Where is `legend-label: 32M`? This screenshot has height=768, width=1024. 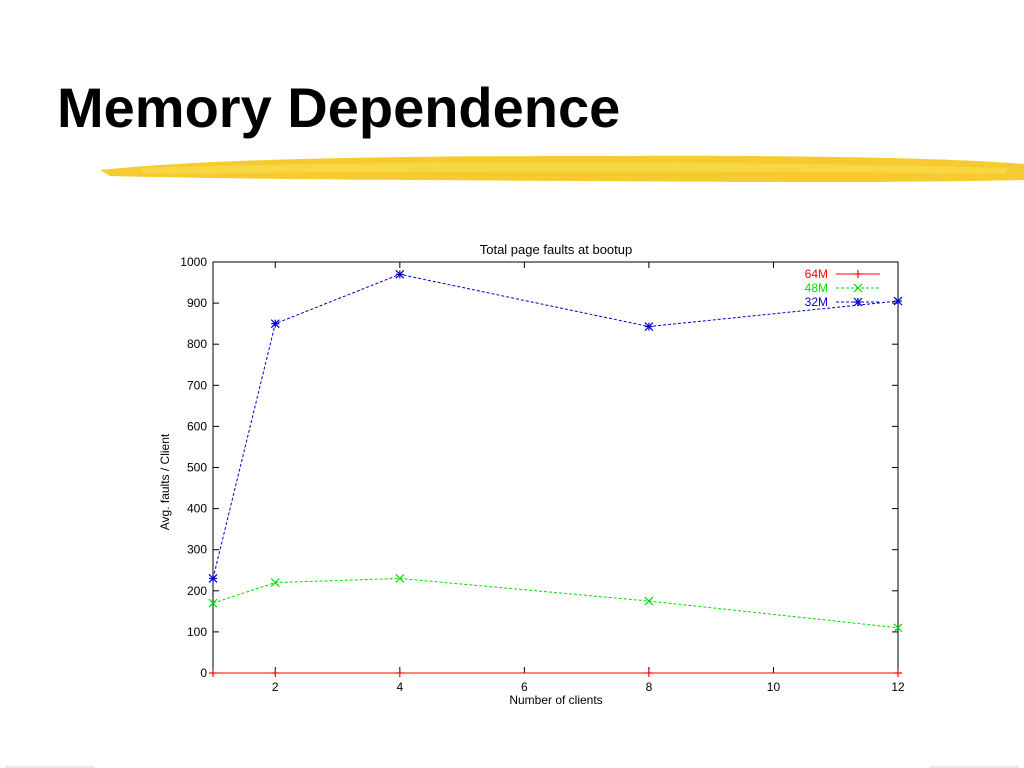
legend-label: 32M is located at coordinates (816, 302).